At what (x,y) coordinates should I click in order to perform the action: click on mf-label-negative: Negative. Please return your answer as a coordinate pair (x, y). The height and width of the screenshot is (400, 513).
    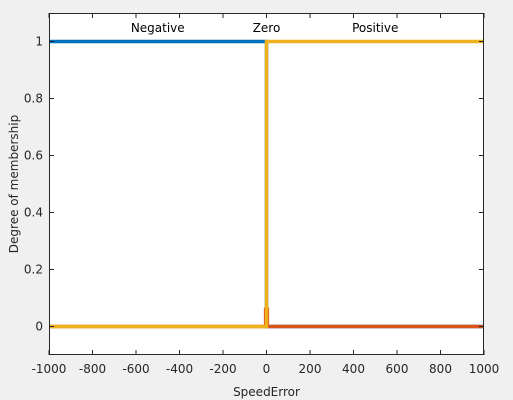
    Looking at the image, I should click on (158, 28).